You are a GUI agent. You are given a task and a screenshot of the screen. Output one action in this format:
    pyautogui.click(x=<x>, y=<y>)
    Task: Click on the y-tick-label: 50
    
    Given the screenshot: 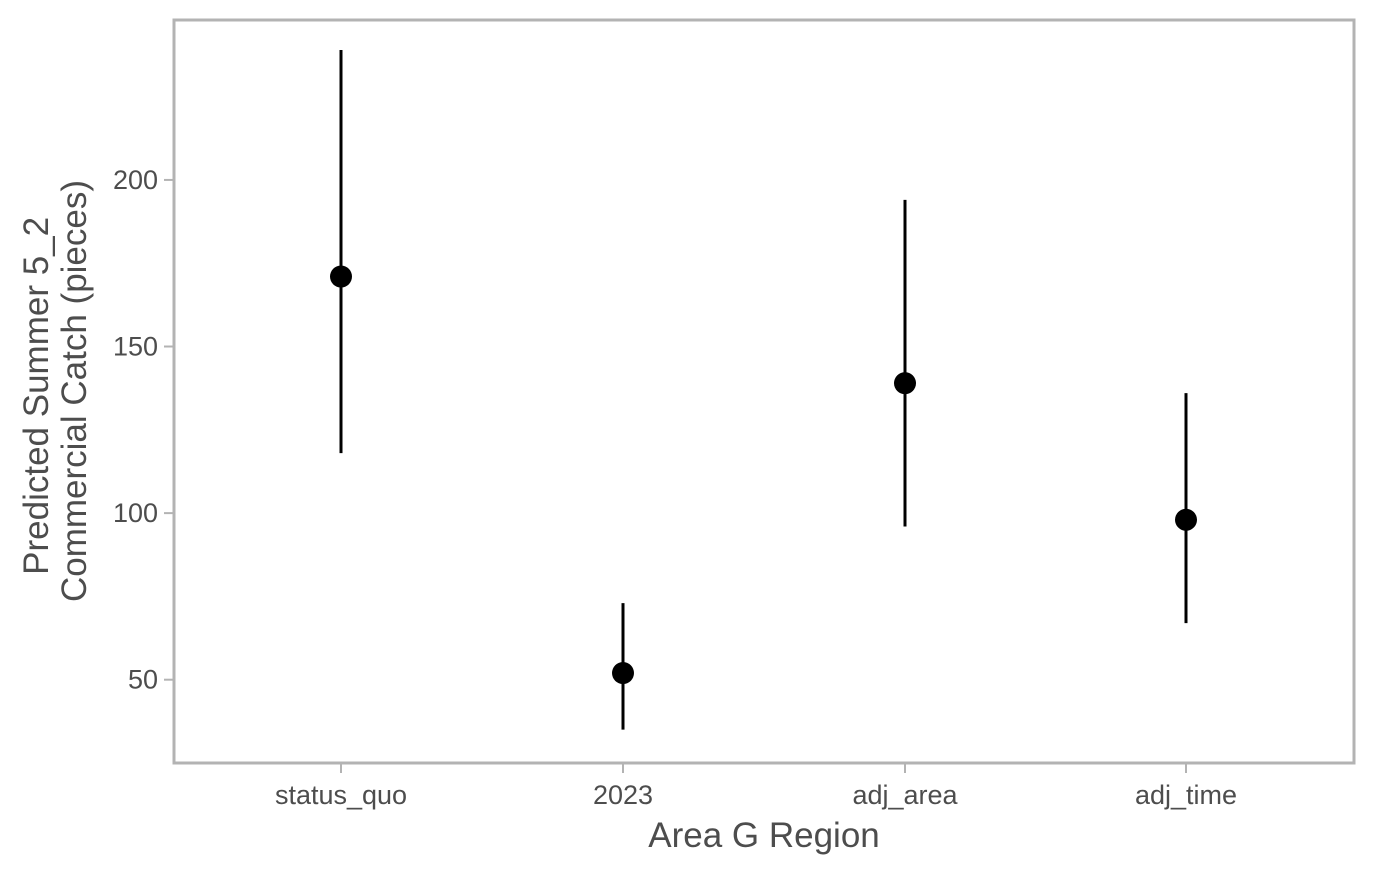 What is the action you would take?
    pyautogui.click(x=143, y=680)
    